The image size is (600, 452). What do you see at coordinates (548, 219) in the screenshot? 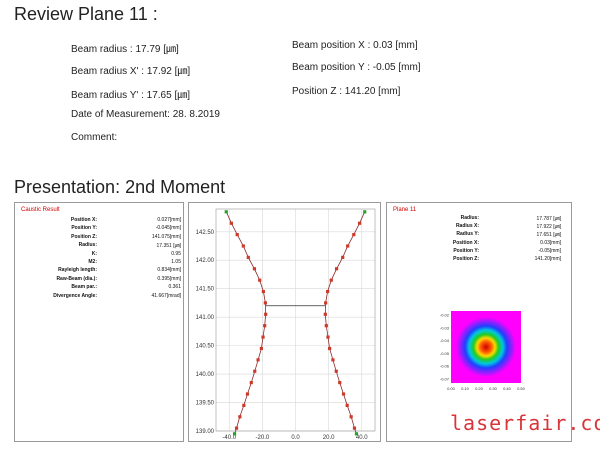
I see `value-row-value: 17.787 [㎛]` at bounding box center [548, 219].